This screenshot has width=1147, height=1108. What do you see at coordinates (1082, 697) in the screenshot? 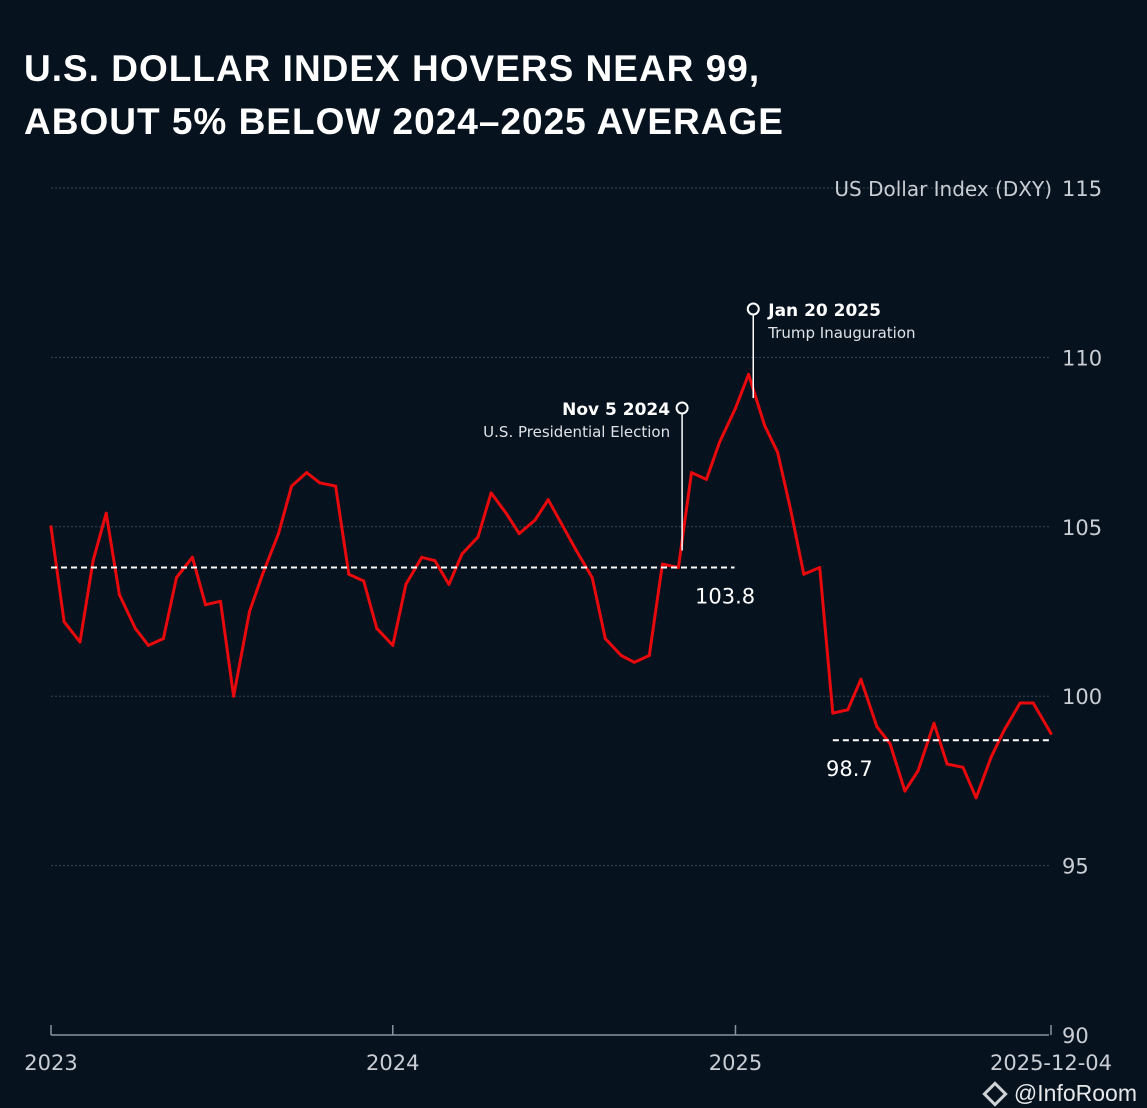
I see `y-tick-label: 100` at bounding box center [1082, 697].